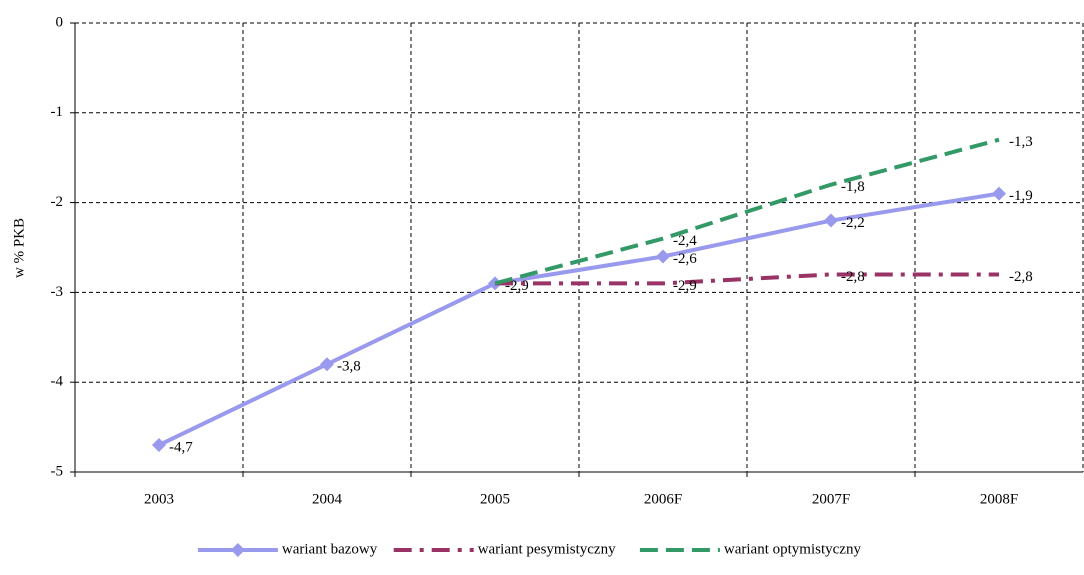  Describe the element at coordinates (831, 499) in the screenshot. I see `x-tick-label: 2007F` at that location.